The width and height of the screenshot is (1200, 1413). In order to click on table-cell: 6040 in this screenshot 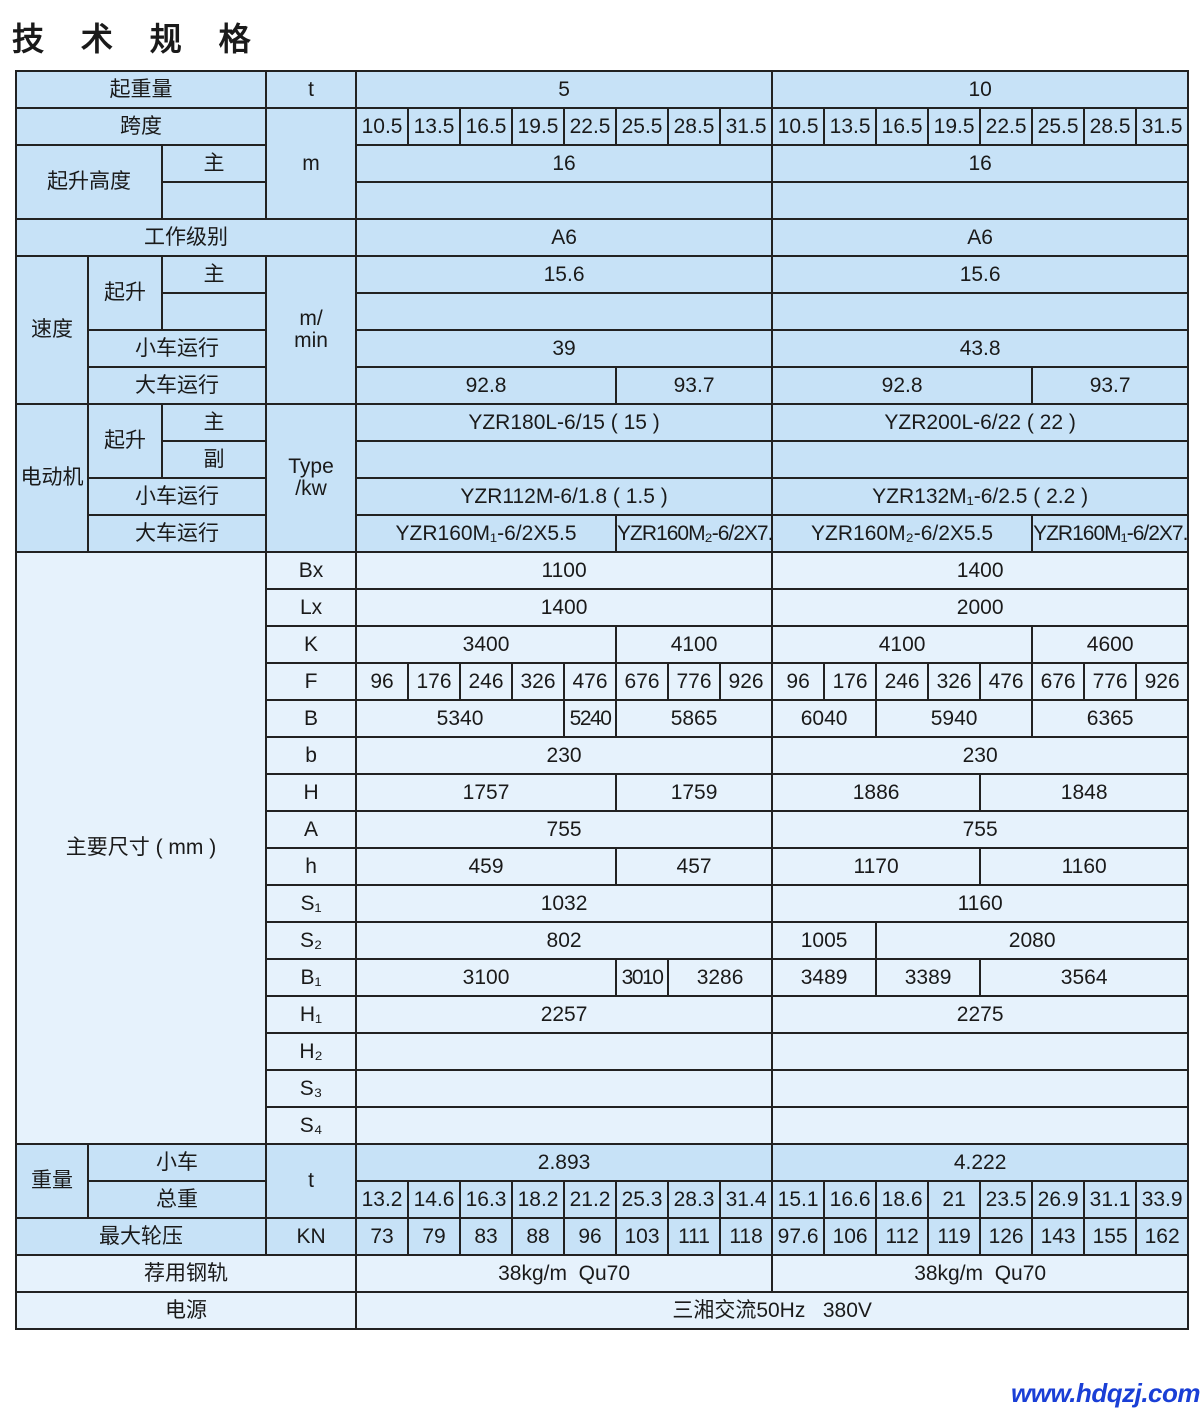, I will do `click(824, 718)`.